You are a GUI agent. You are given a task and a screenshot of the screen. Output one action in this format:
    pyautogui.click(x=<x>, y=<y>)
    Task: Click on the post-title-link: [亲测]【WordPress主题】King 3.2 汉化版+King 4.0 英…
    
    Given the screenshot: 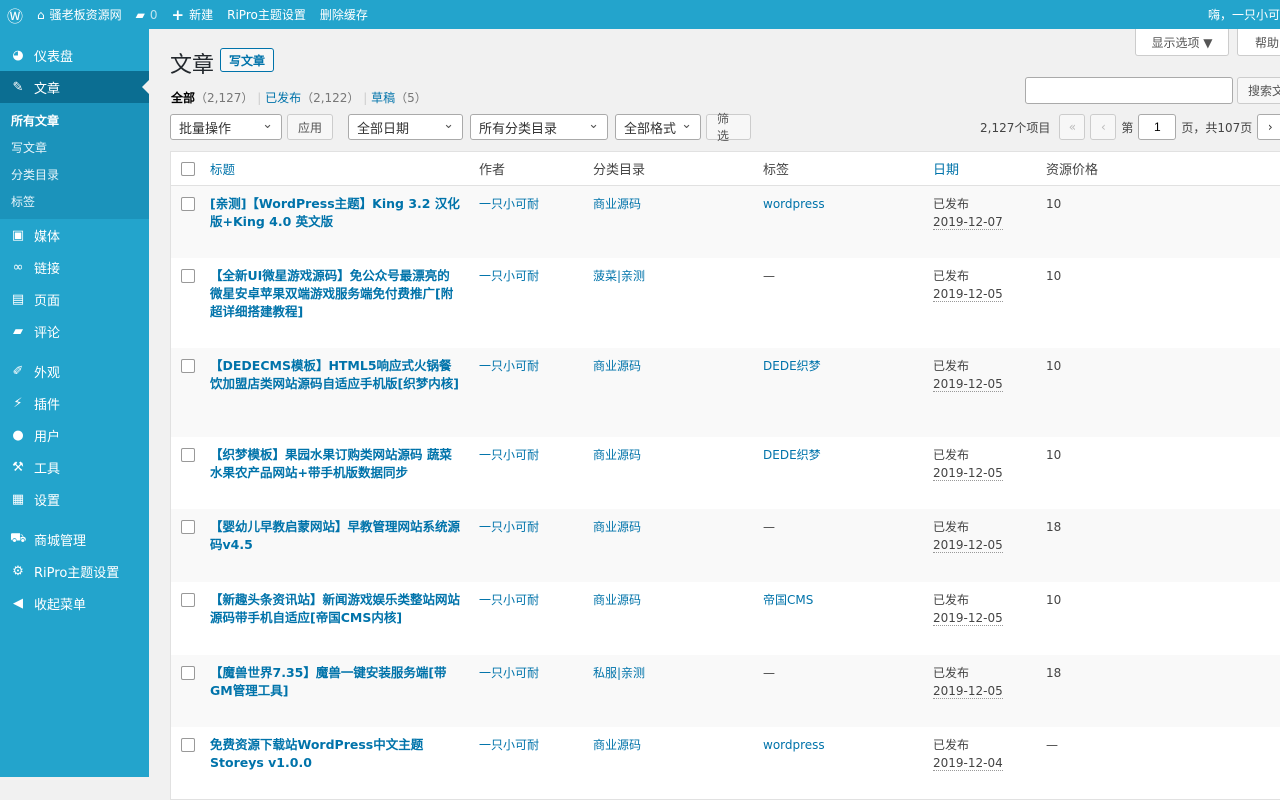 What is the action you would take?
    pyautogui.click(x=335, y=212)
    